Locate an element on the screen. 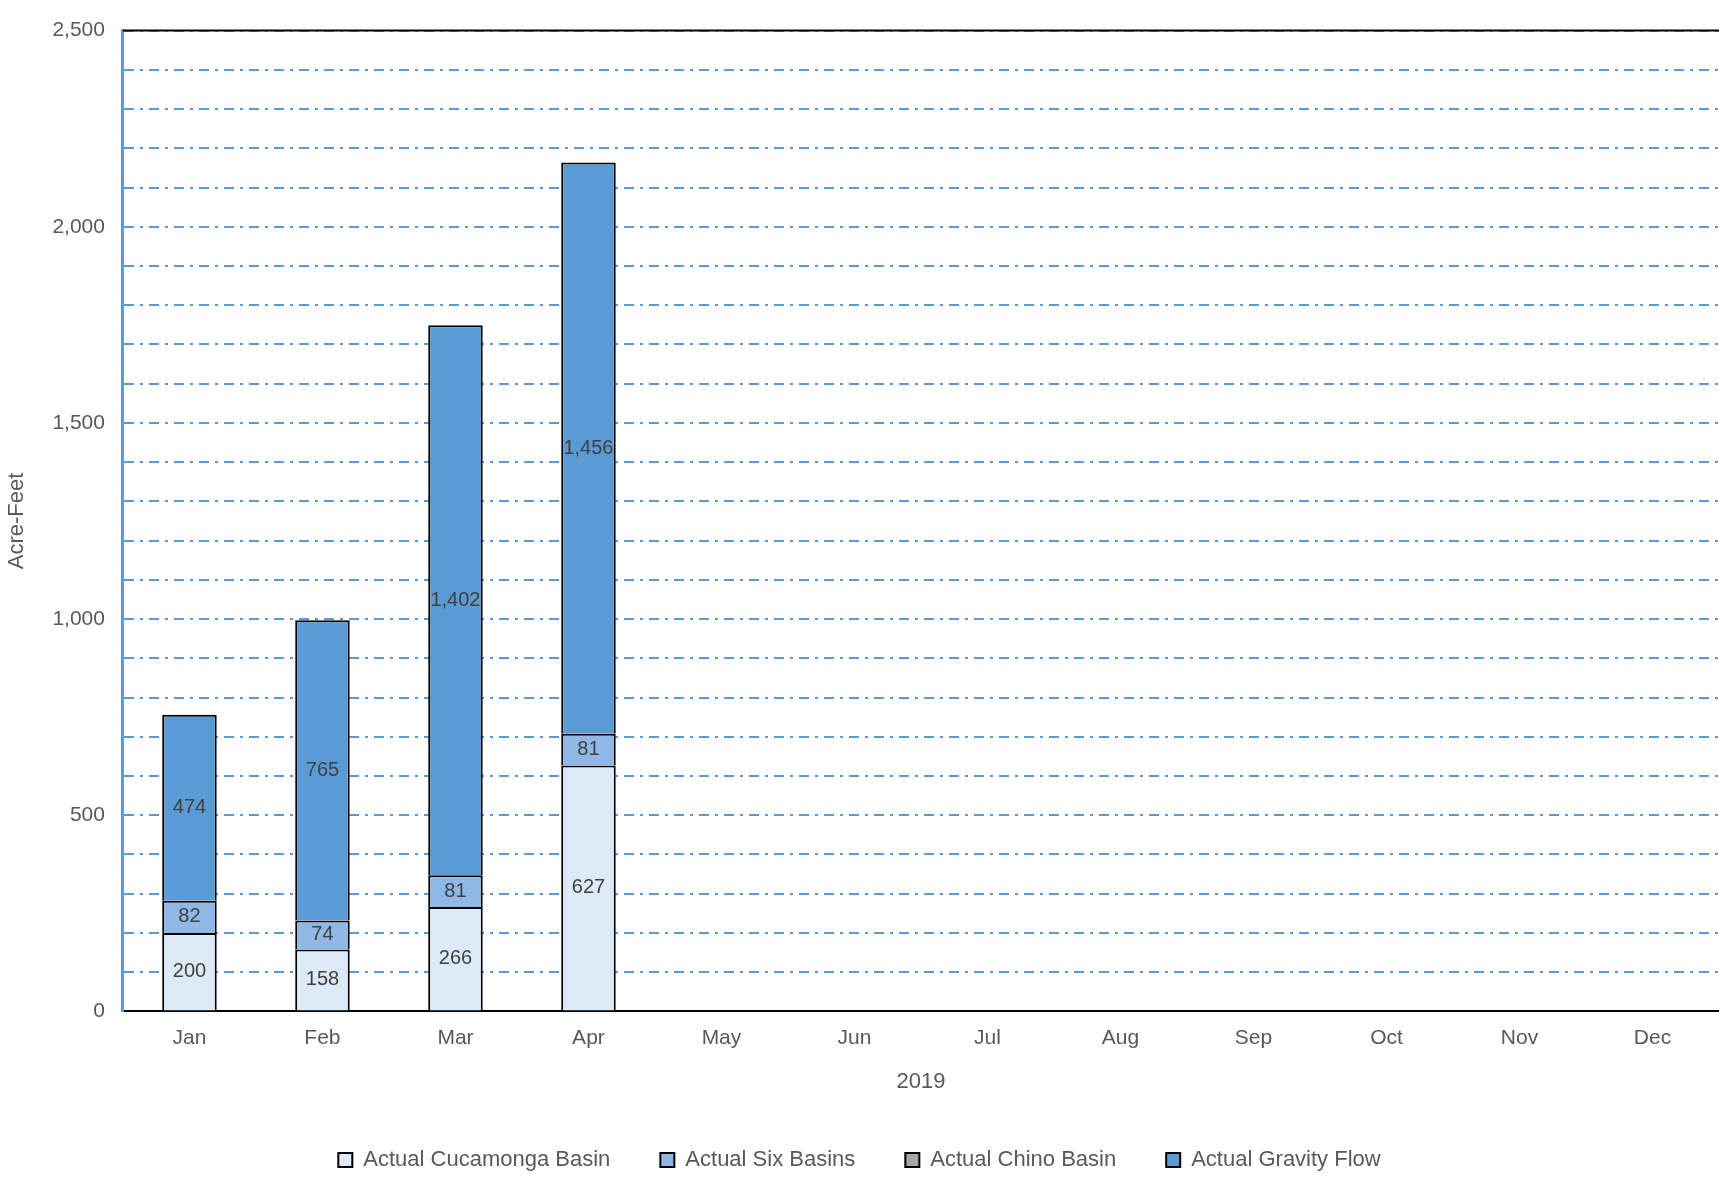  data-label: 474 is located at coordinates (189, 806).